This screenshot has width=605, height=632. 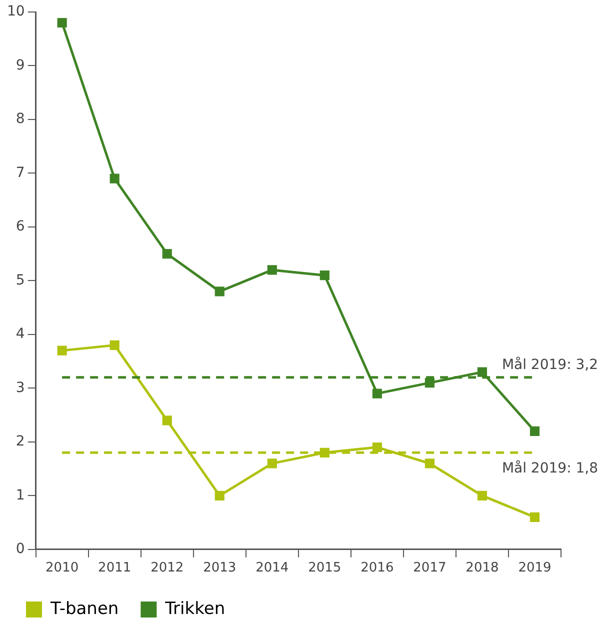 I want to click on x-tick-label: 2019, so click(x=535, y=568).